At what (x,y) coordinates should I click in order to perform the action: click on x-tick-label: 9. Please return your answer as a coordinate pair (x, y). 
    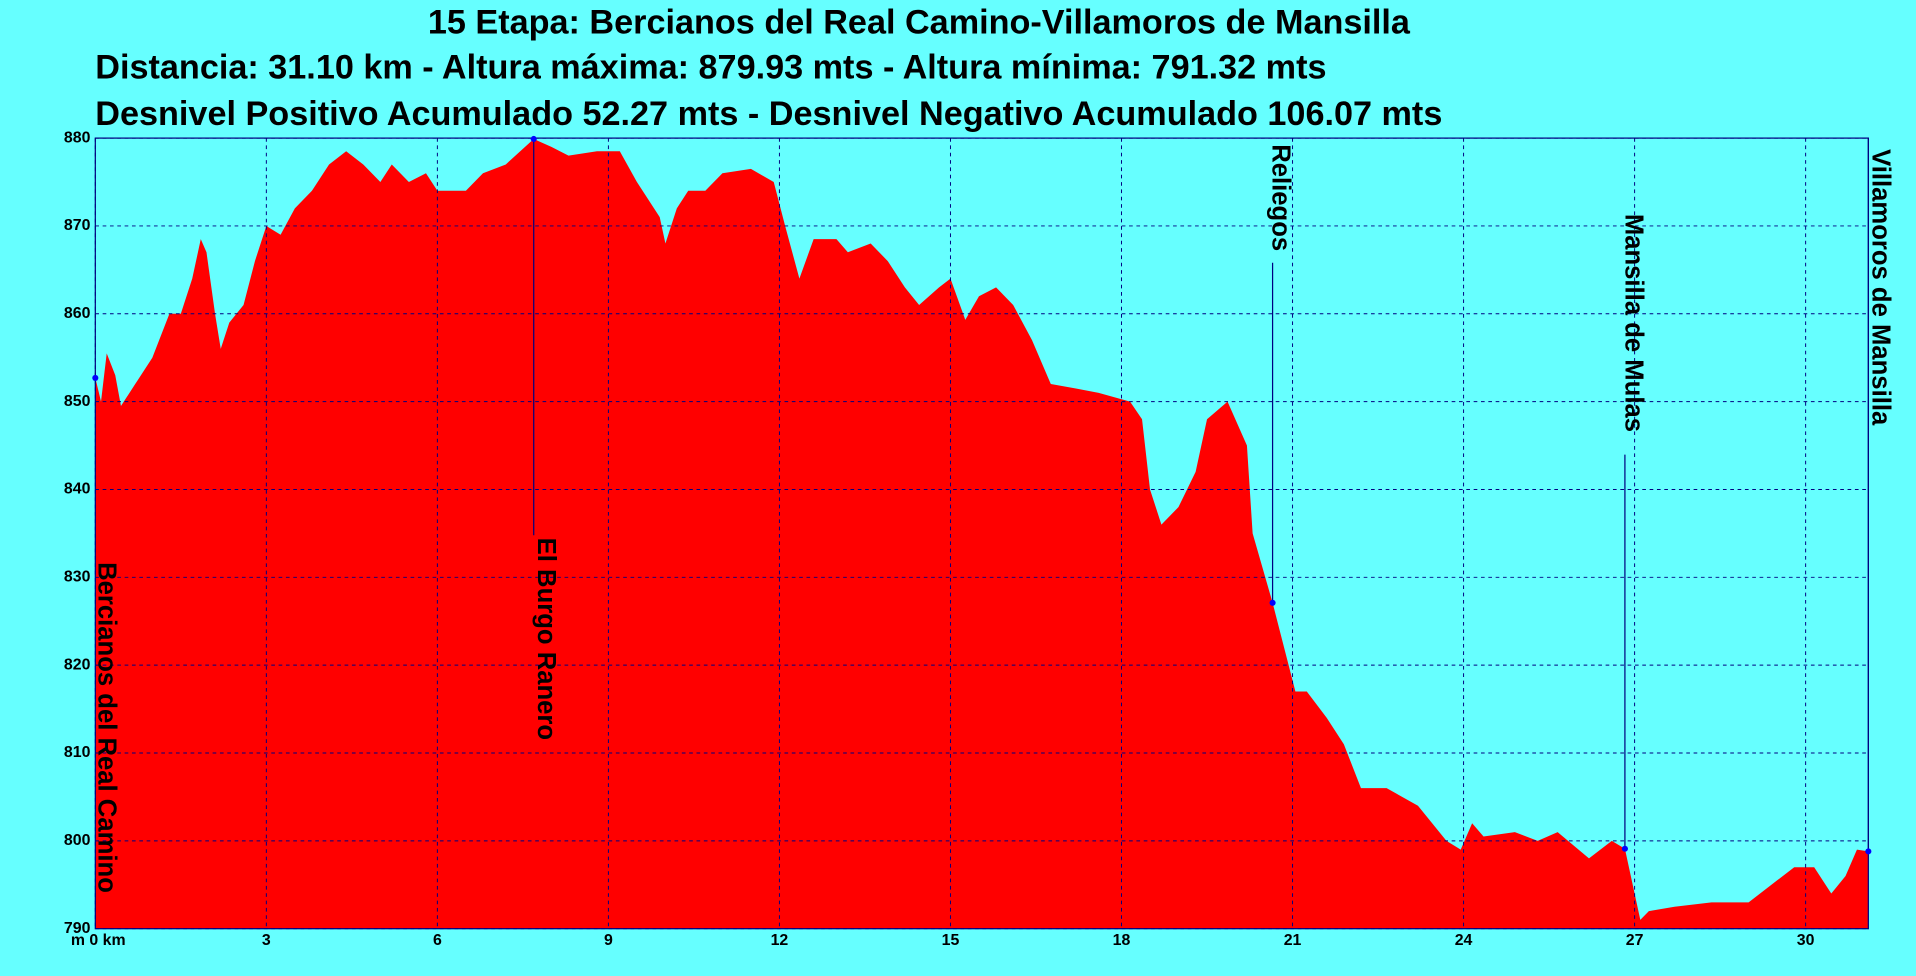
    Looking at the image, I should click on (608, 940).